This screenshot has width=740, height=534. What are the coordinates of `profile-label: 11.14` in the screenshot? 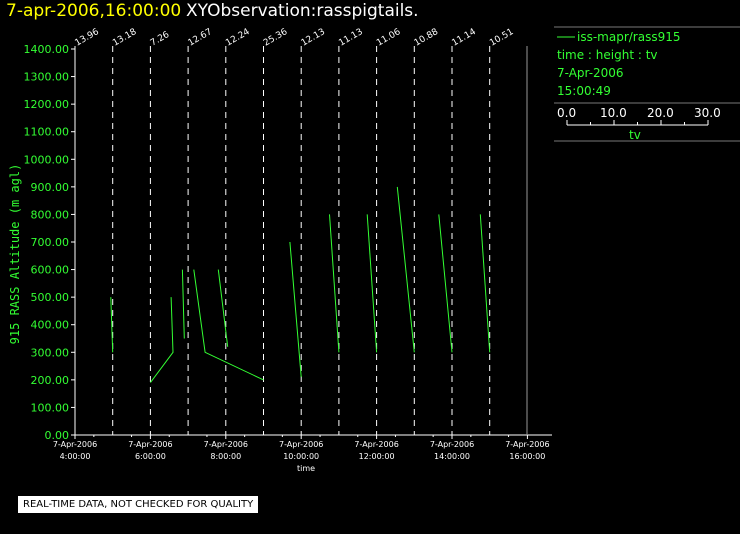 It's located at (465, 38).